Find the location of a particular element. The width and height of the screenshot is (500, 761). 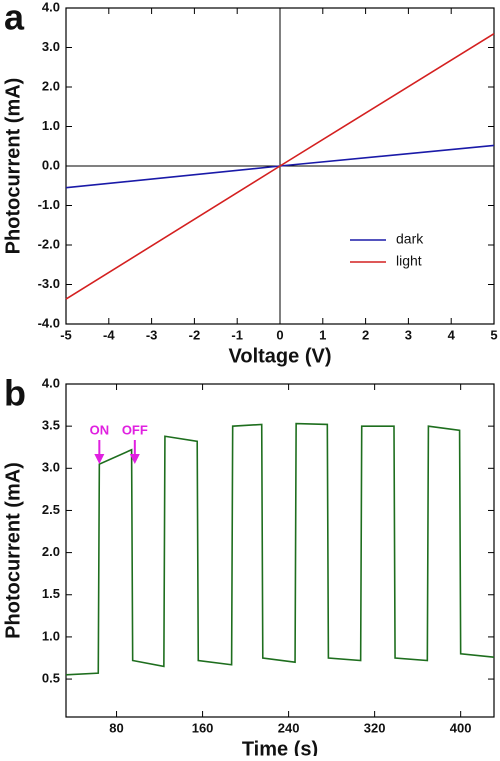

x-tick-label: 5 is located at coordinates (493, 334).